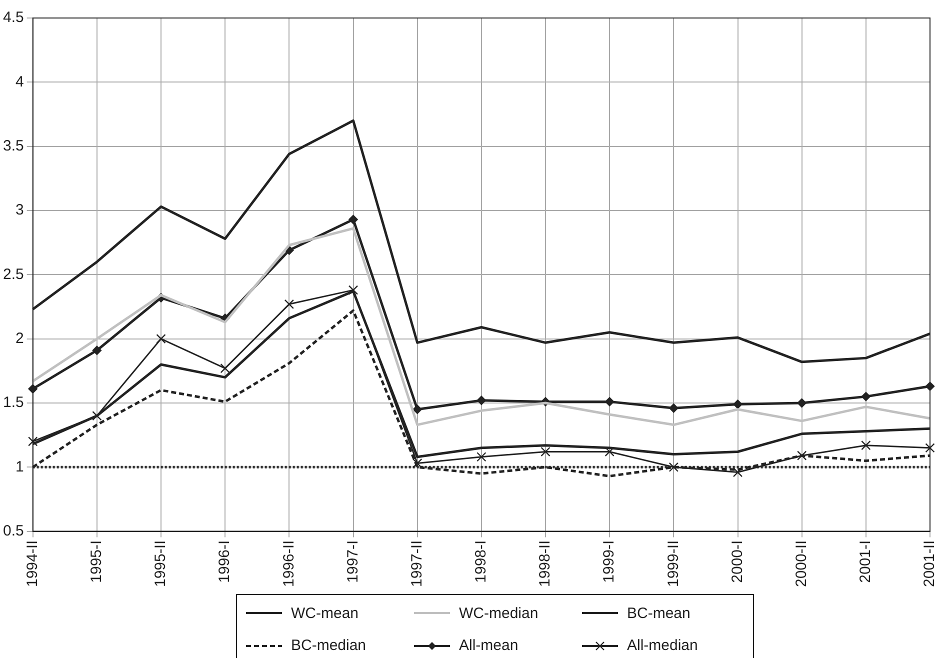  I want to click on x-tick-label: 2000-I, so click(737, 561).